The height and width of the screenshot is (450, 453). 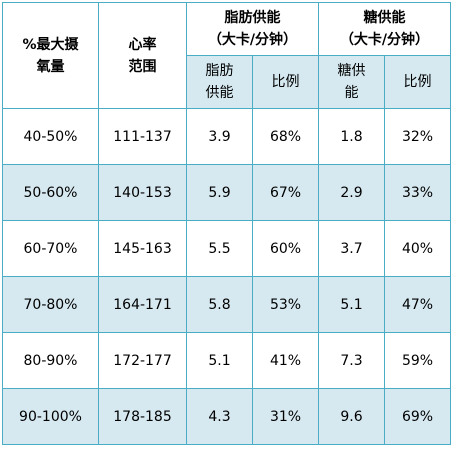 I want to click on table-row: 40-50% 111-137 3.9 68% 1.8 32%, so click(x=226, y=136).